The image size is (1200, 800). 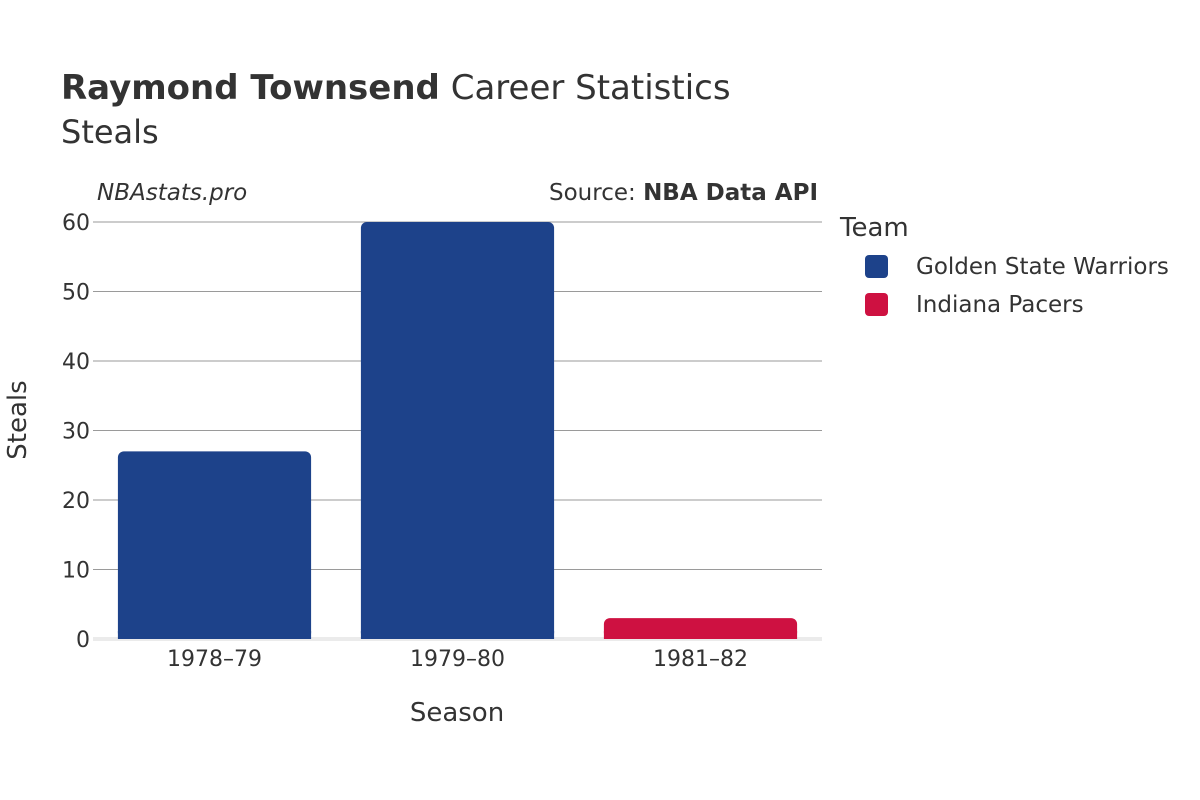 I want to click on y-axis-label: Steals, so click(x=18, y=419).